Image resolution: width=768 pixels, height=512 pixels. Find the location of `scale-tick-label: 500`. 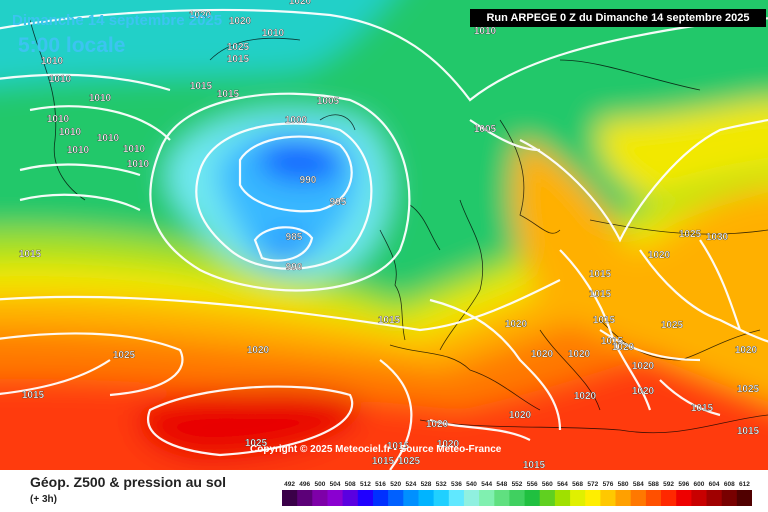

scale-tick-label: 500 is located at coordinates (319, 484).